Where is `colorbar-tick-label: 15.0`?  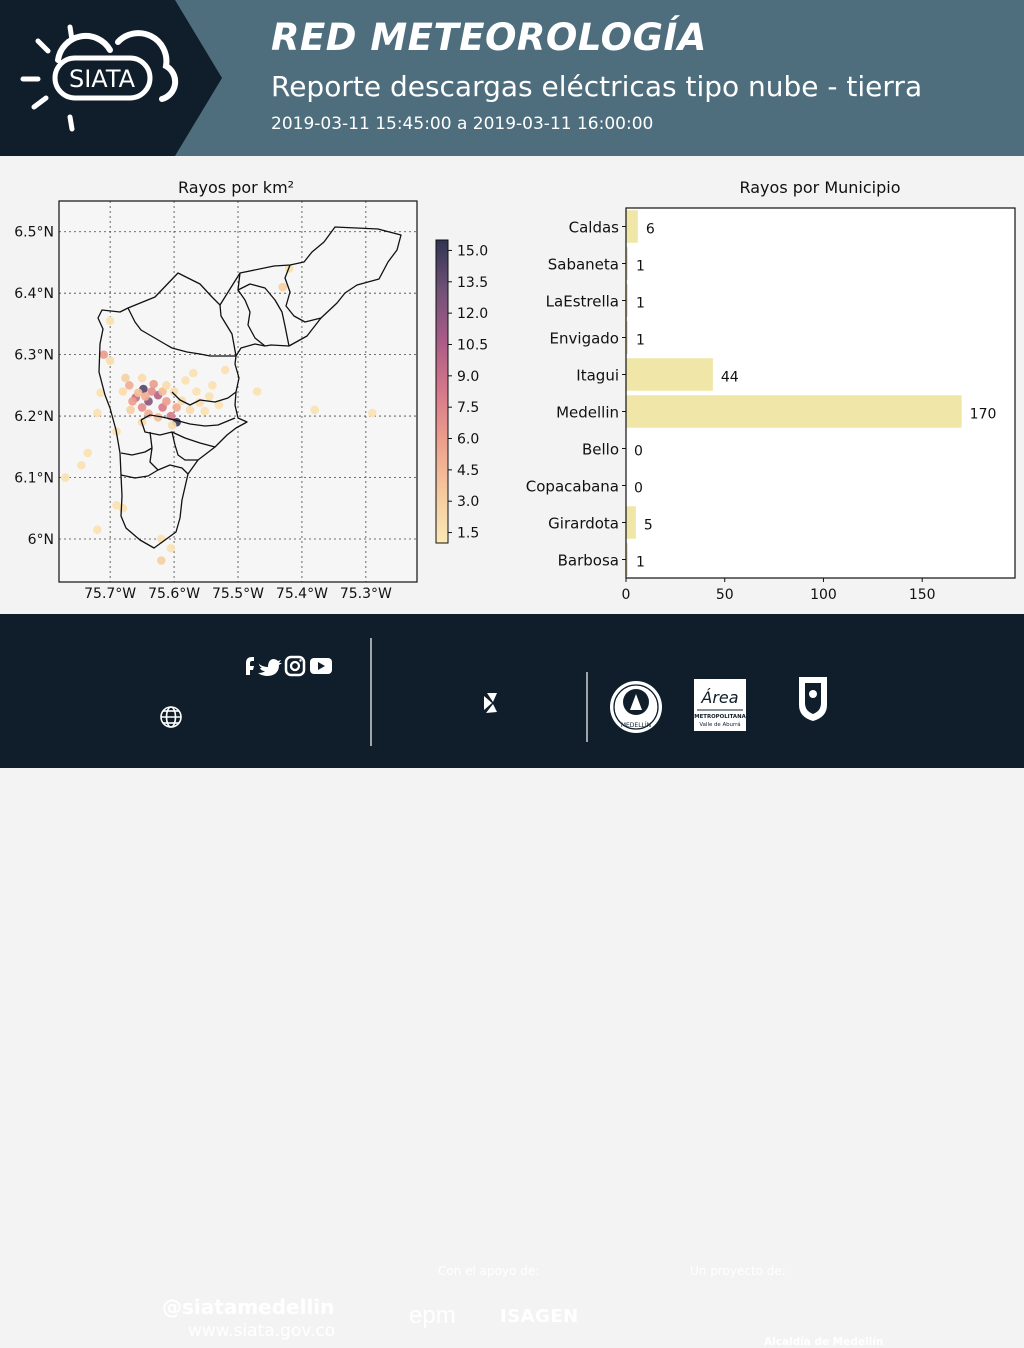 colorbar-tick-label: 15.0 is located at coordinates (472, 251).